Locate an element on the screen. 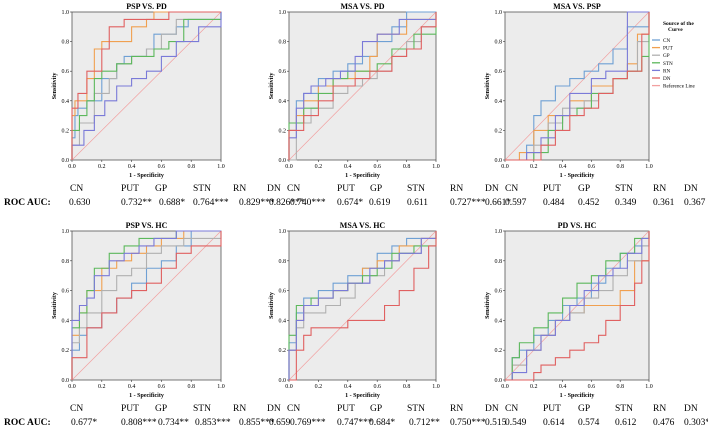  auc-value: 0.661* is located at coordinates (498, 203).